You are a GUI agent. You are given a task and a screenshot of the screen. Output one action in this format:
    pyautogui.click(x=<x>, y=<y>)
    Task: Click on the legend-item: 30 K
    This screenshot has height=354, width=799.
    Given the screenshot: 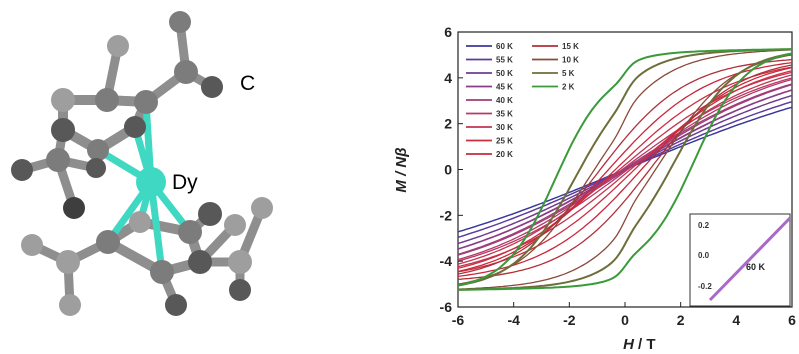 What is the action you would take?
    pyautogui.click(x=489, y=127)
    